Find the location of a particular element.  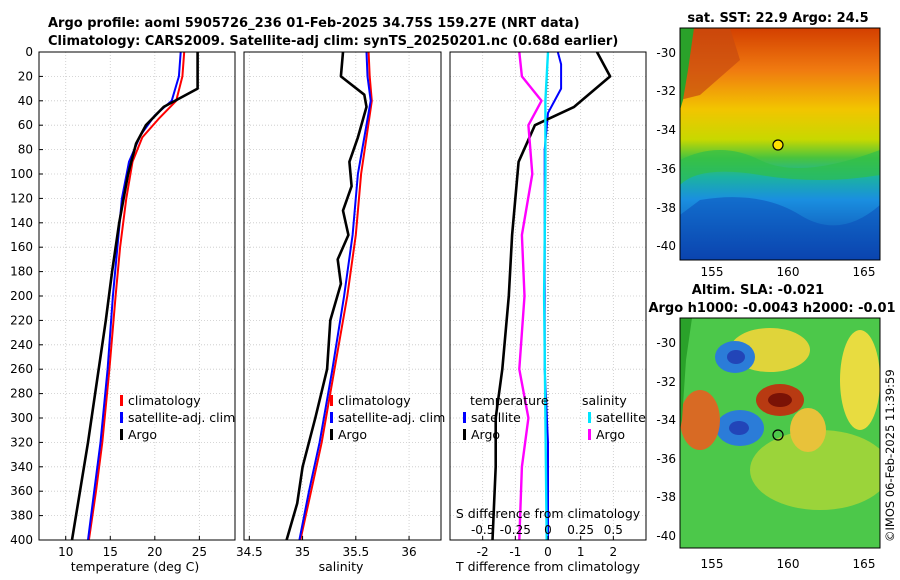

depth-tick-label: 60 is located at coordinates (25, 125).